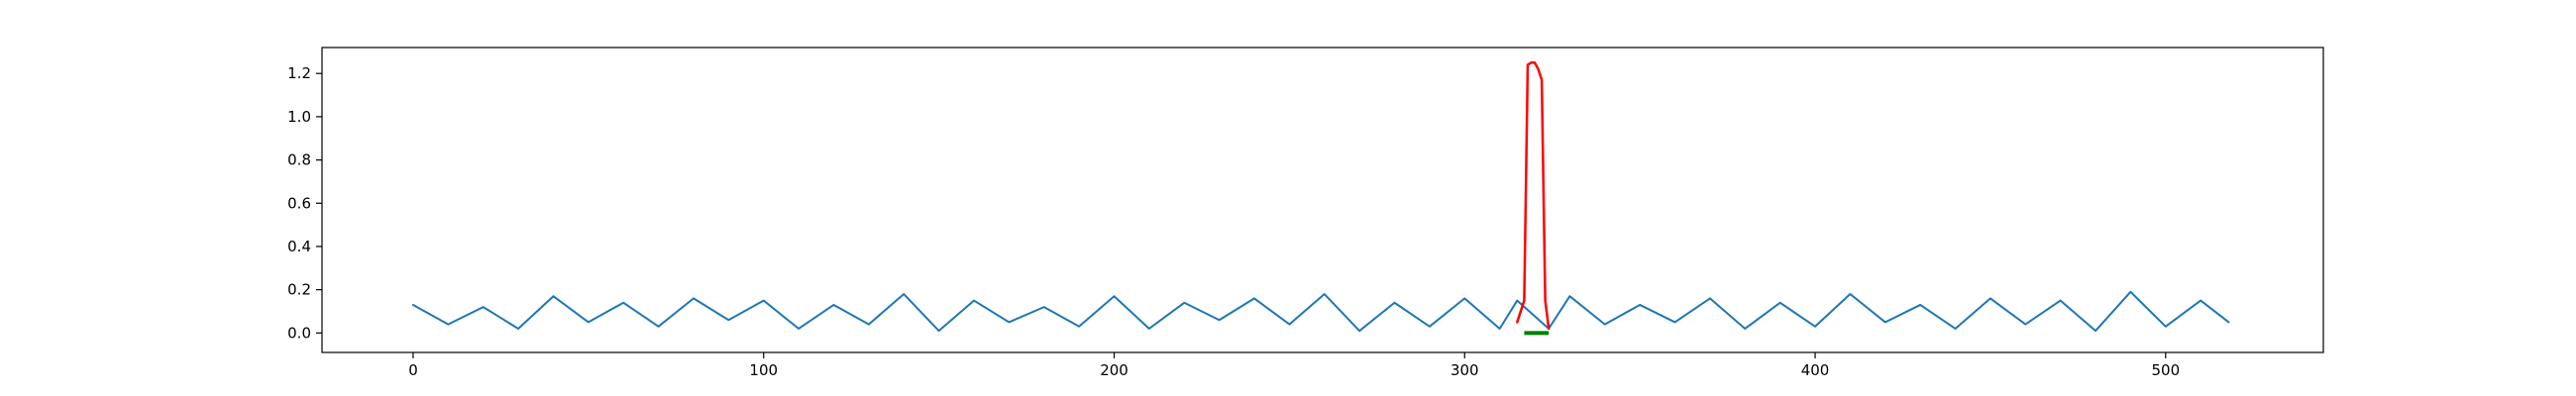 This screenshot has width=2576, height=396. I want to click on x-tick-label-2: 200, so click(1114, 370).